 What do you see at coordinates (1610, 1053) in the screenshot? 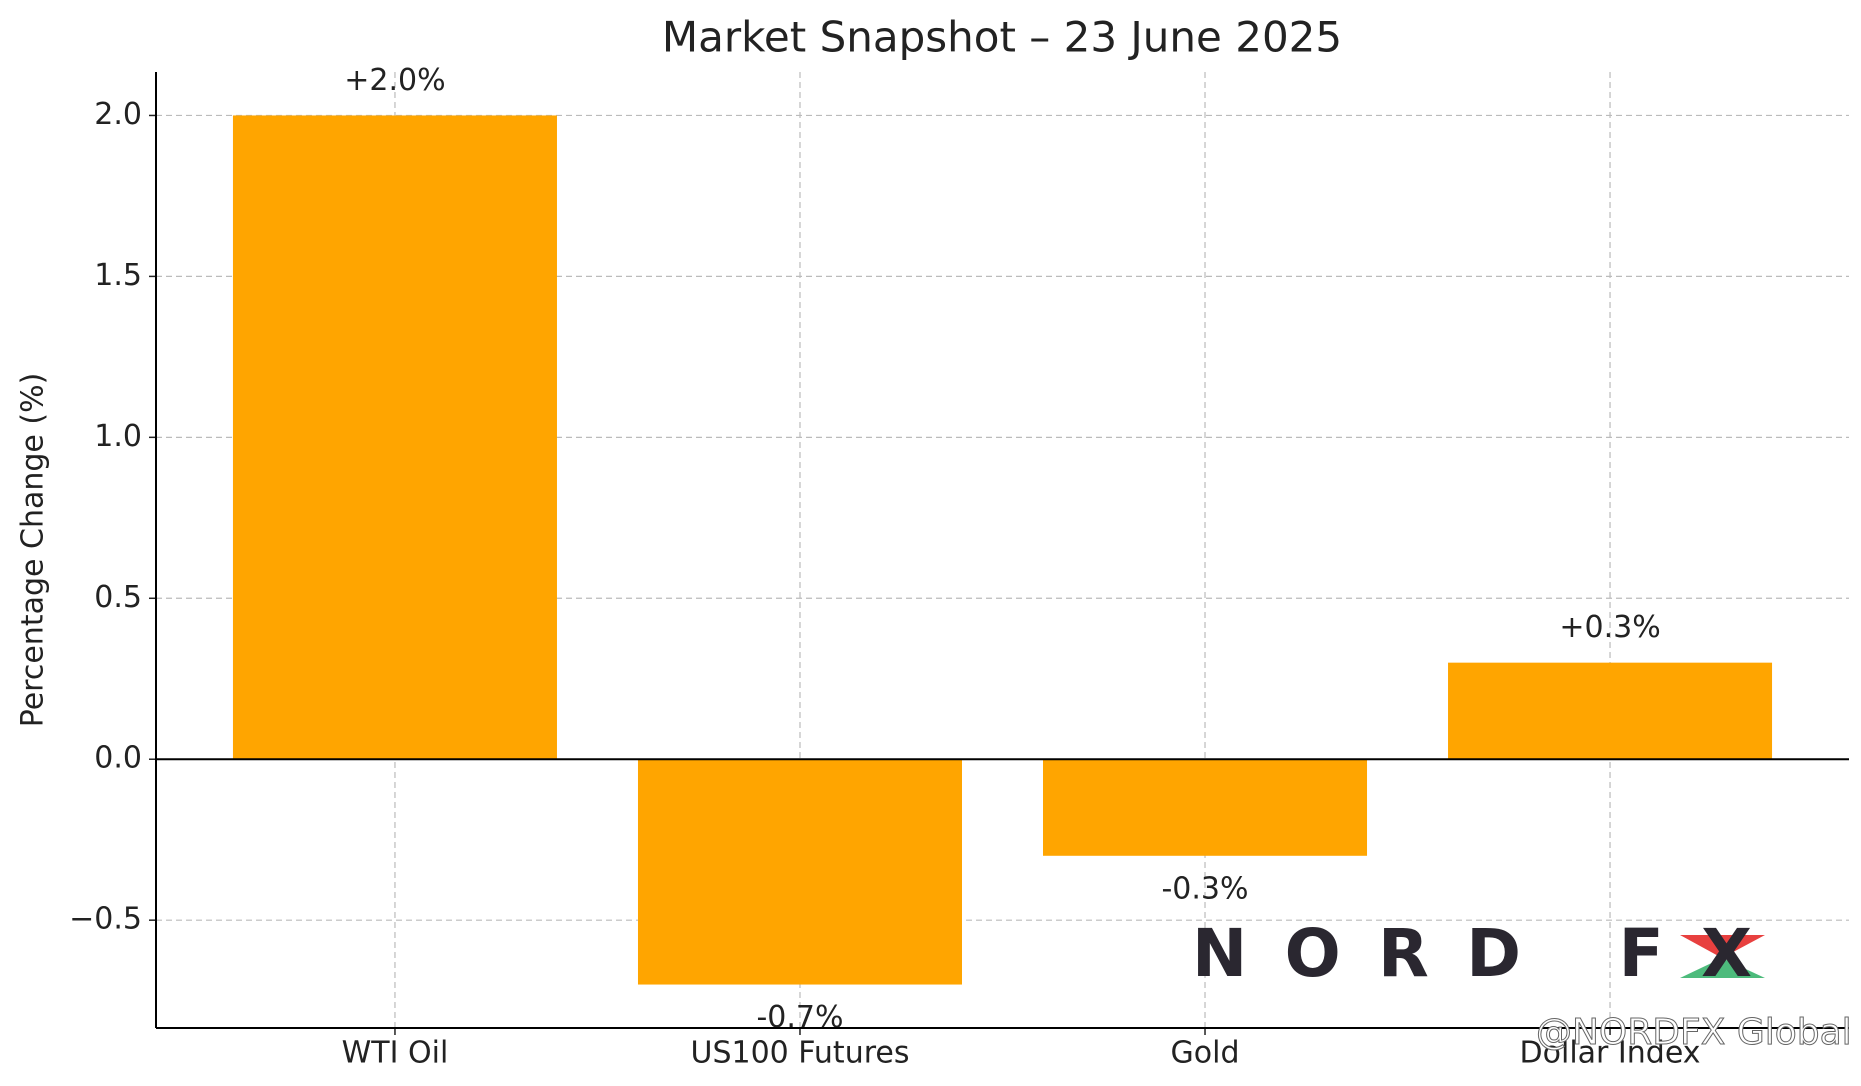
I see `x-tick-label: Dollar Index` at bounding box center [1610, 1053].